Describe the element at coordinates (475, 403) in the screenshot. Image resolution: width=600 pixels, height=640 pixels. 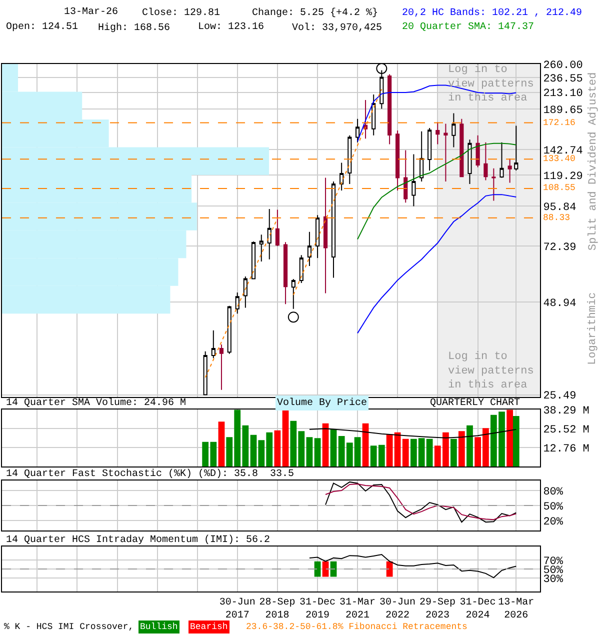
I see `text: QUARTERLY CHART` at that location.